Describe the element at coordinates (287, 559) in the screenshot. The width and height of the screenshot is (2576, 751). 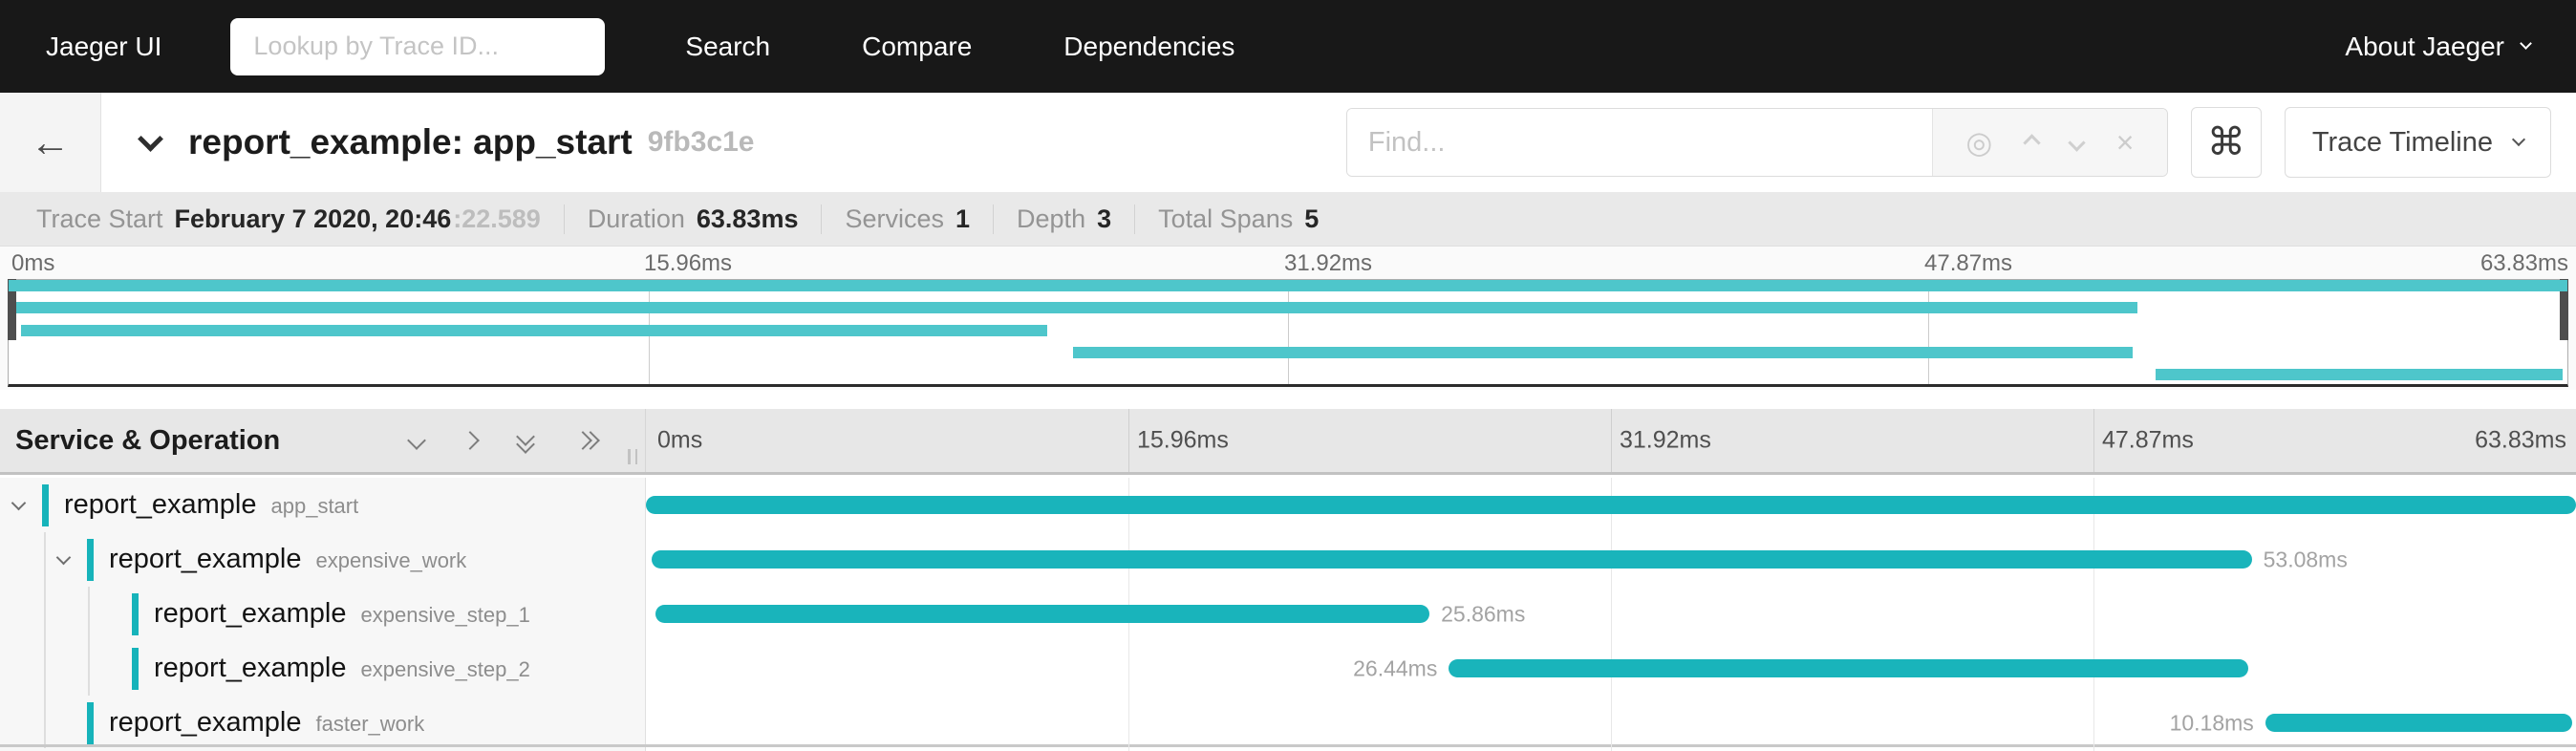
I see `span-name-text: report_example expensive_work` at that location.